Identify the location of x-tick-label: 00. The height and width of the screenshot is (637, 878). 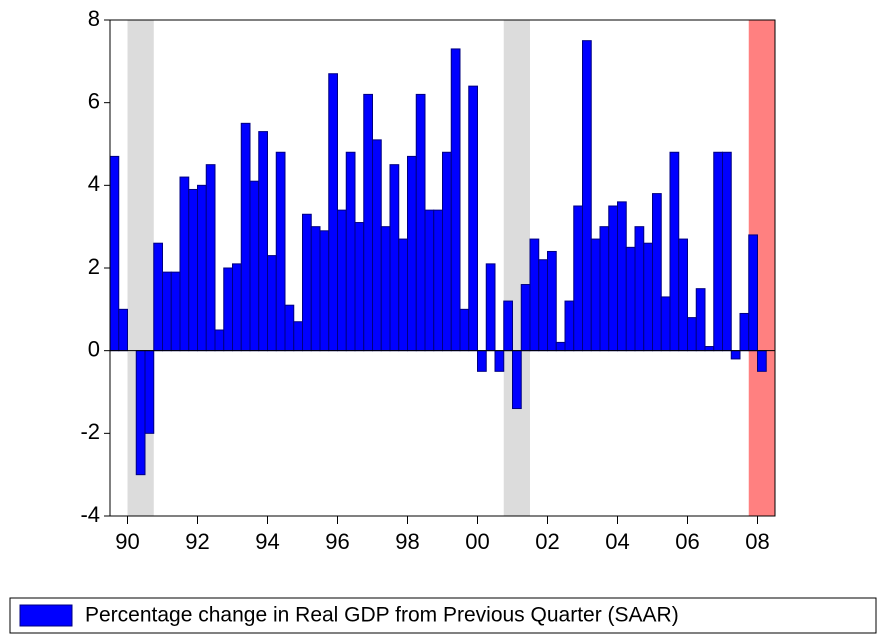
(477, 541).